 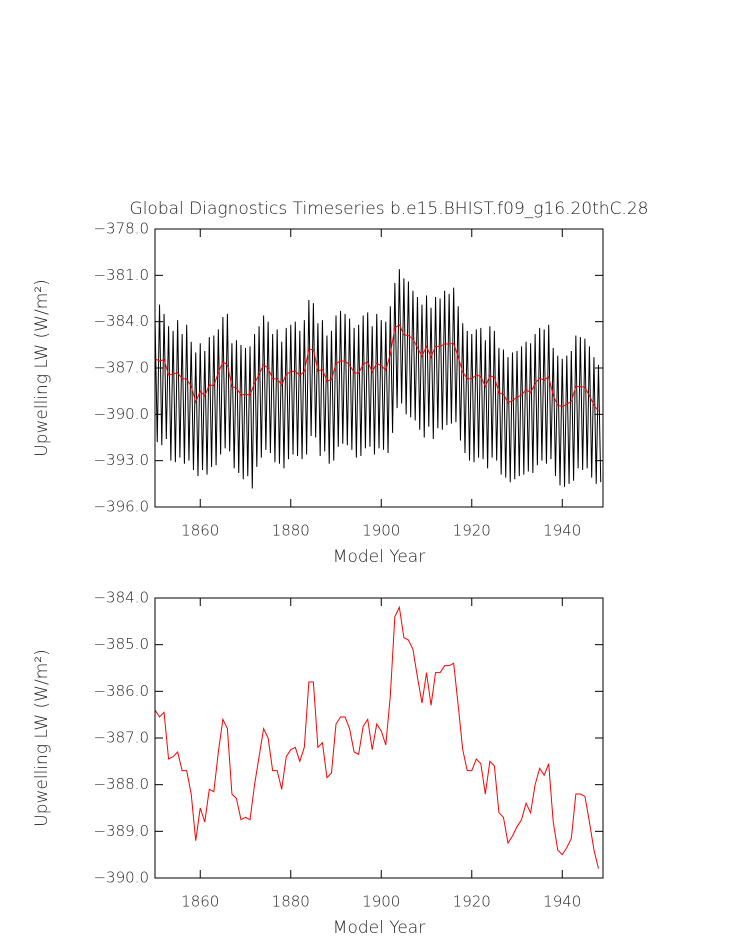 What do you see at coordinates (121, 831) in the screenshot?
I see `y-tick-label: −389.0` at bounding box center [121, 831].